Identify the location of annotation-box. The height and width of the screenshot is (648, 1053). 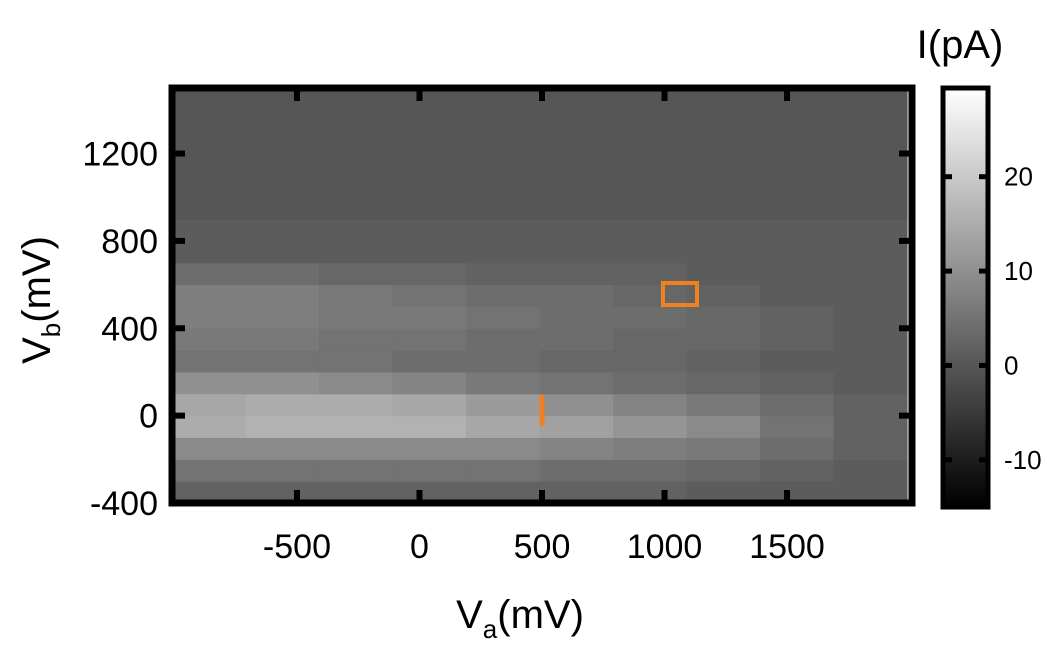
(680, 294).